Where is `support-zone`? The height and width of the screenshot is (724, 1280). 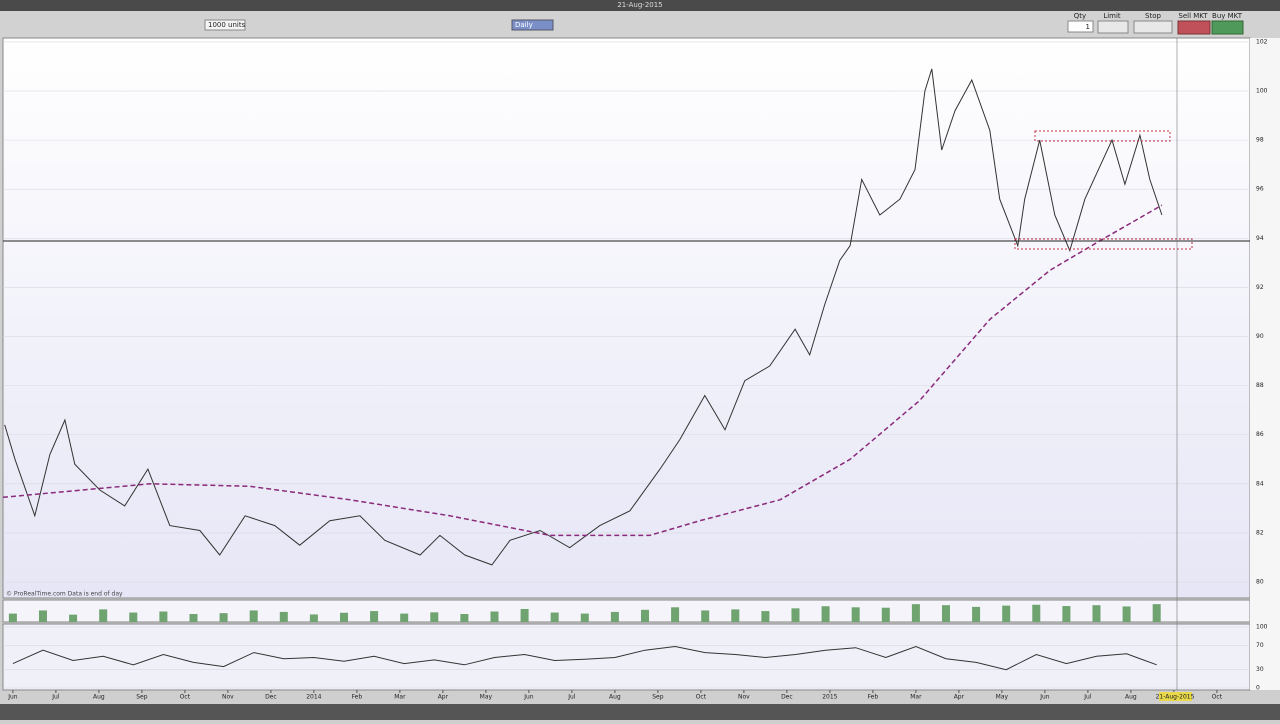
support-zone is located at coordinates (1103, 244).